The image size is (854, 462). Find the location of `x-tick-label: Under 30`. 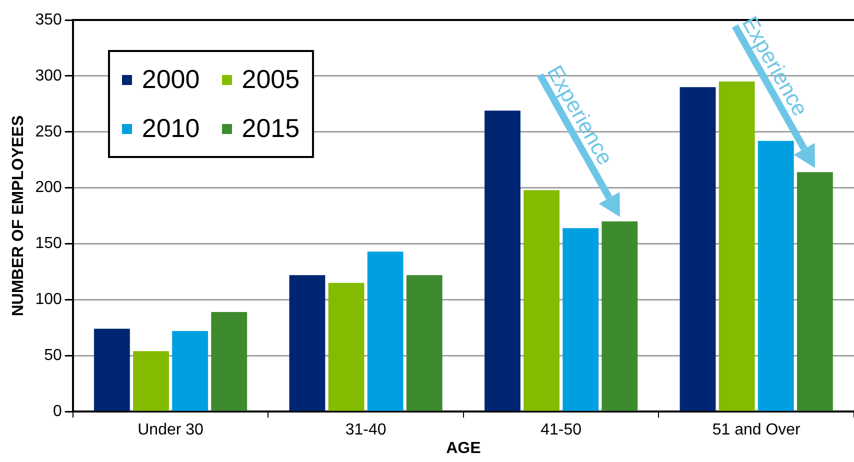

x-tick-label: Under 30 is located at coordinates (171, 430).